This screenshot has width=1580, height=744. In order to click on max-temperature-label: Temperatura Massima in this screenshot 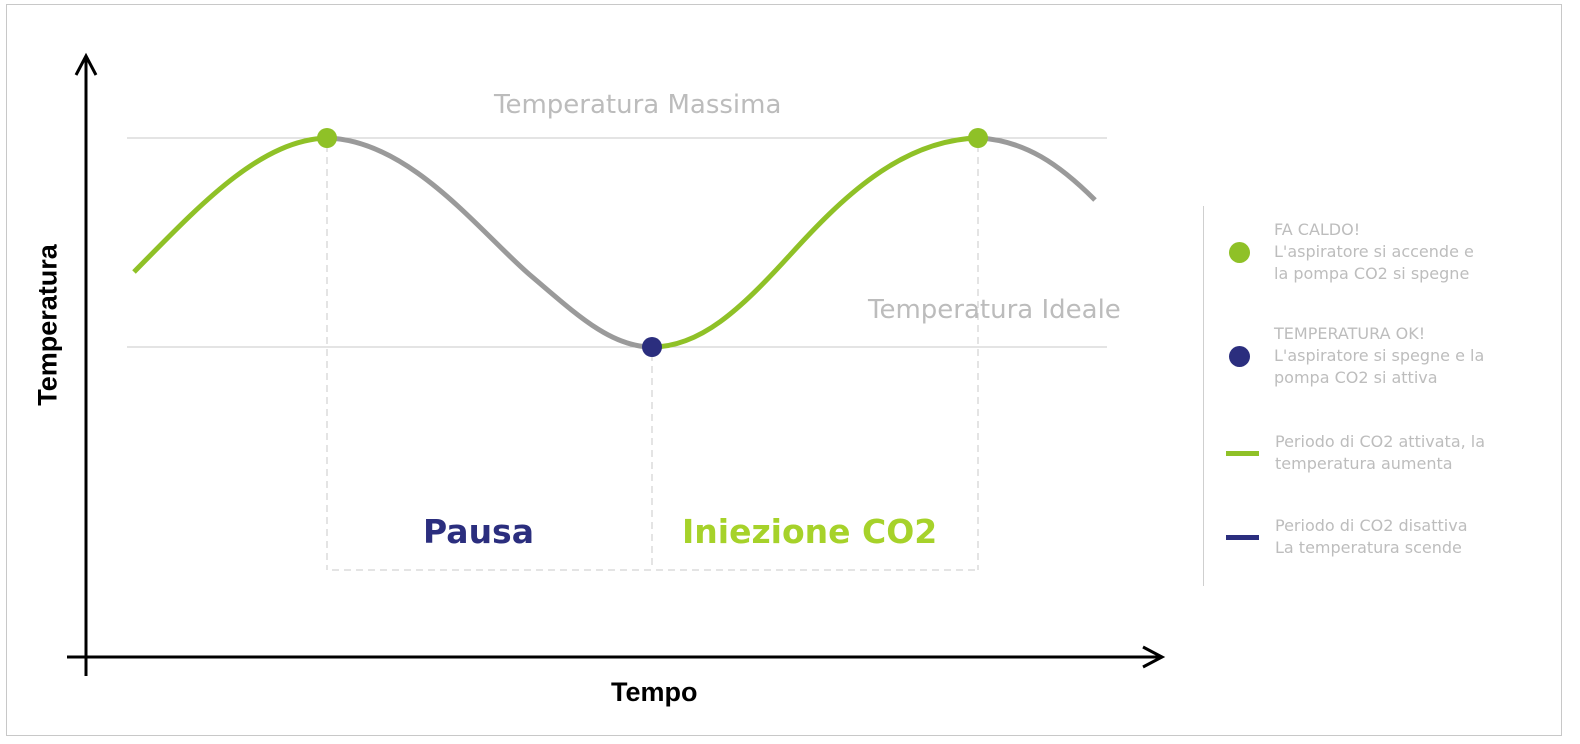, I will do `click(638, 105)`.